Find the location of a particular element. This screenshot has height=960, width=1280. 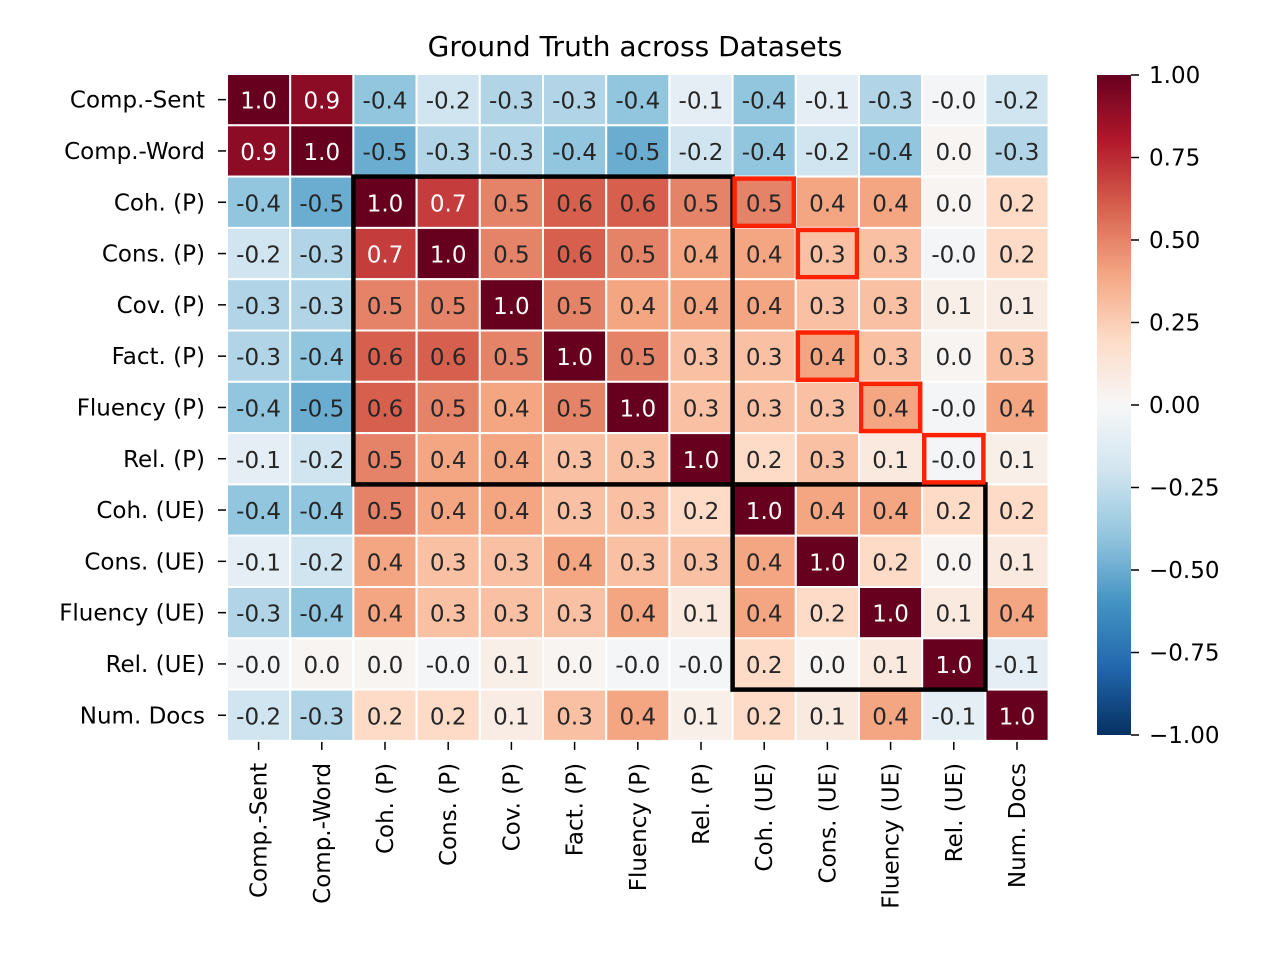

x-tick-label: Num. Docs is located at coordinates (1018, 825).